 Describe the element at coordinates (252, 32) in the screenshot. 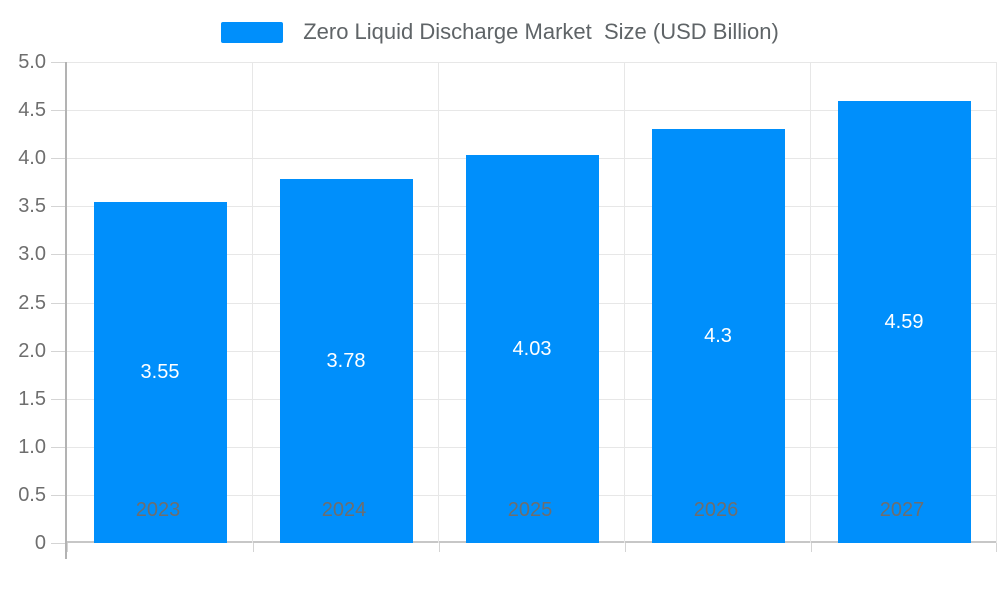

I see `legend-swatch` at that location.